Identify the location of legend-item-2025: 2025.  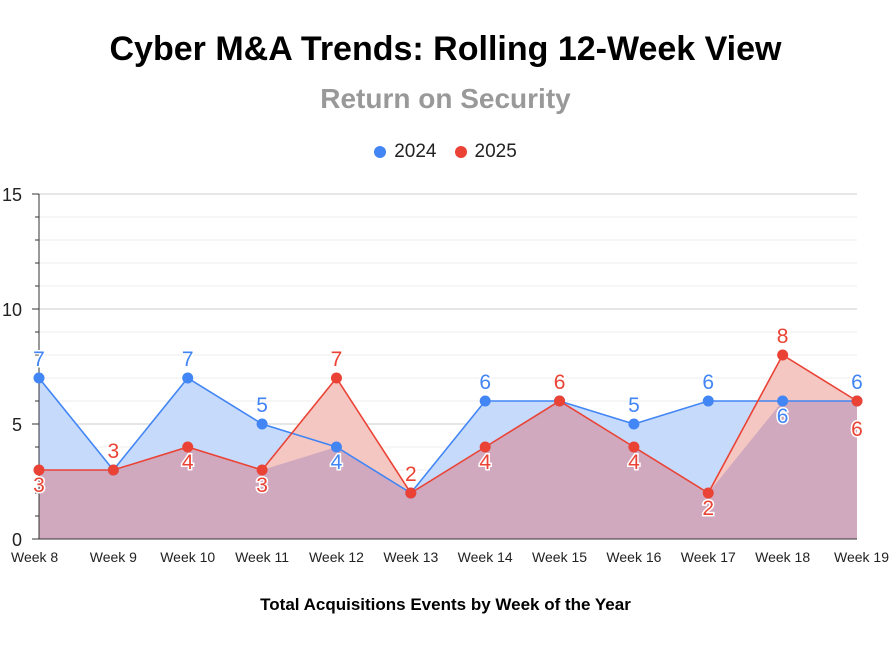
(485, 152).